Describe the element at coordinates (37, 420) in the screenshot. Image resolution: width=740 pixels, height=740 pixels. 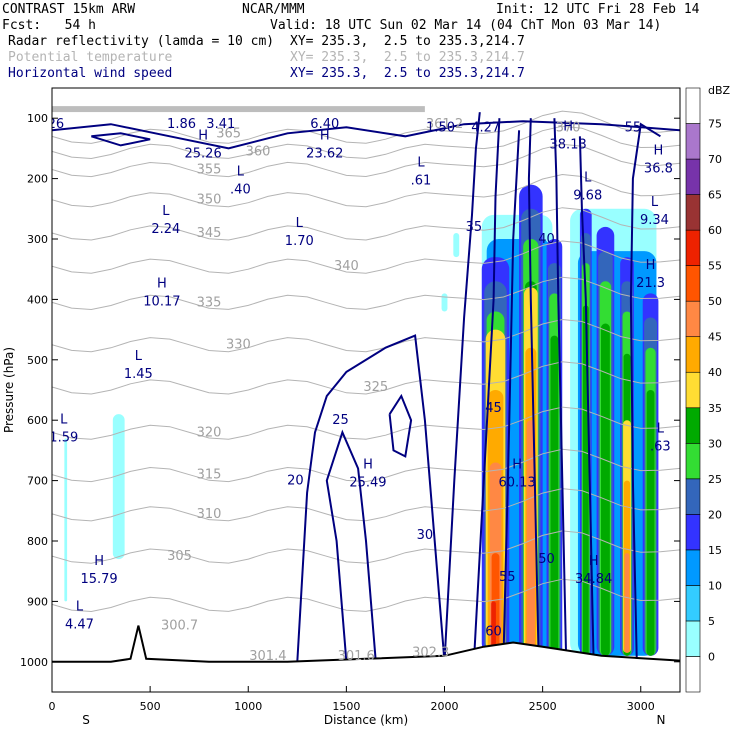
I see `y-tick-label: 600` at that location.